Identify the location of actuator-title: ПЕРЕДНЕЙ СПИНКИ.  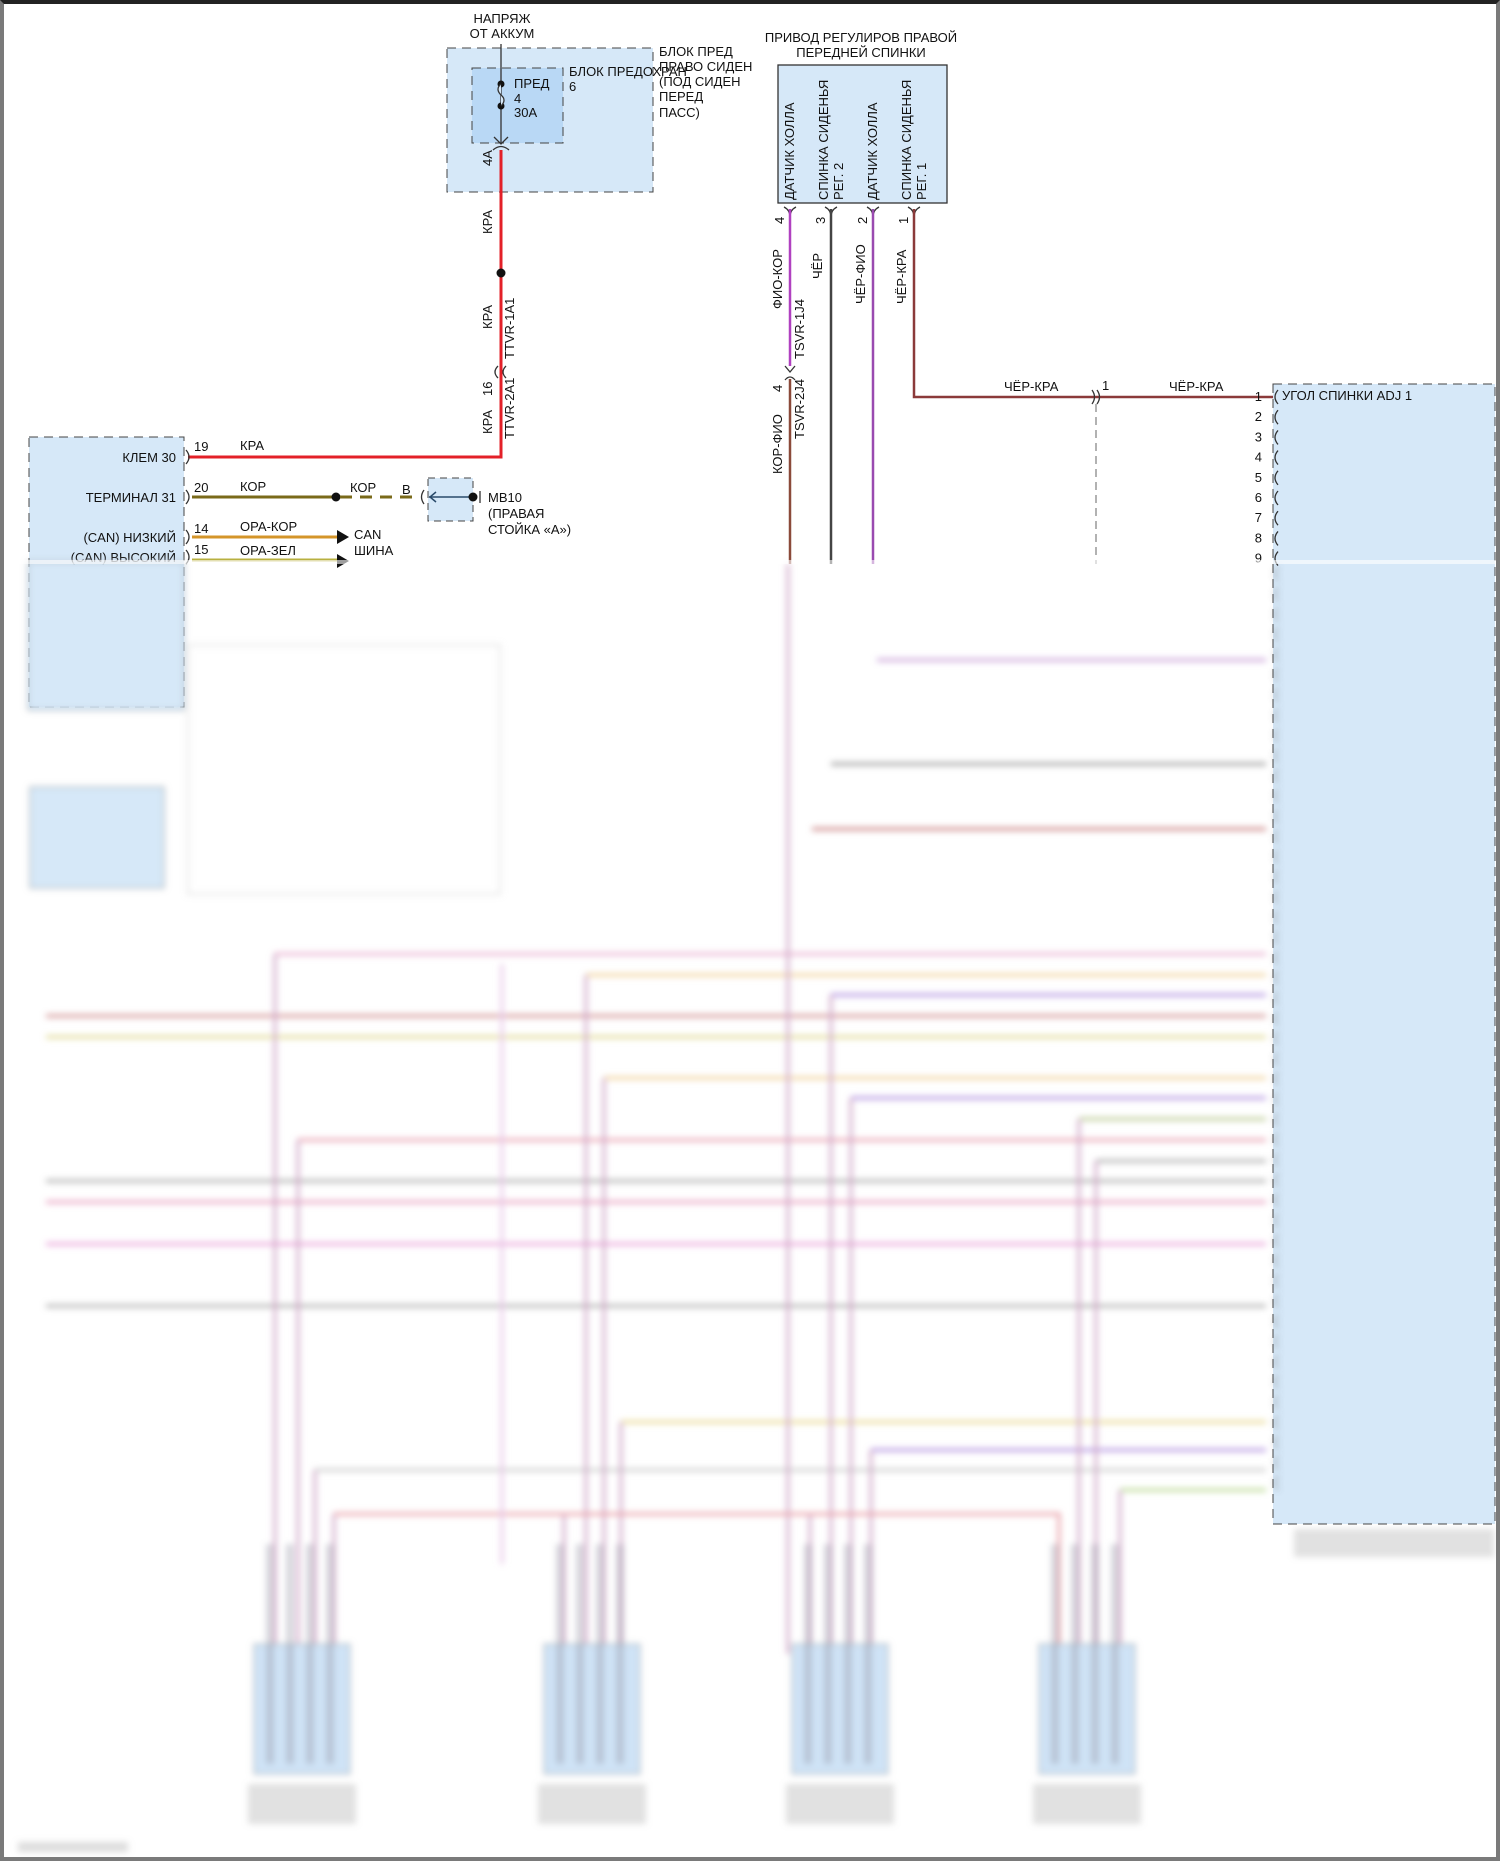
(861, 52).